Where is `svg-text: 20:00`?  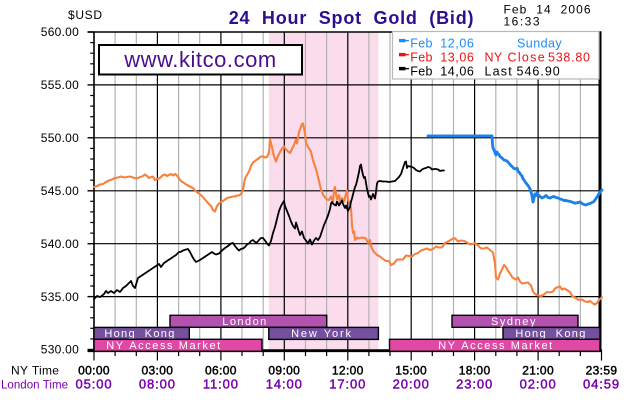 svg-text: 20:00 is located at coordinates (411, 384).